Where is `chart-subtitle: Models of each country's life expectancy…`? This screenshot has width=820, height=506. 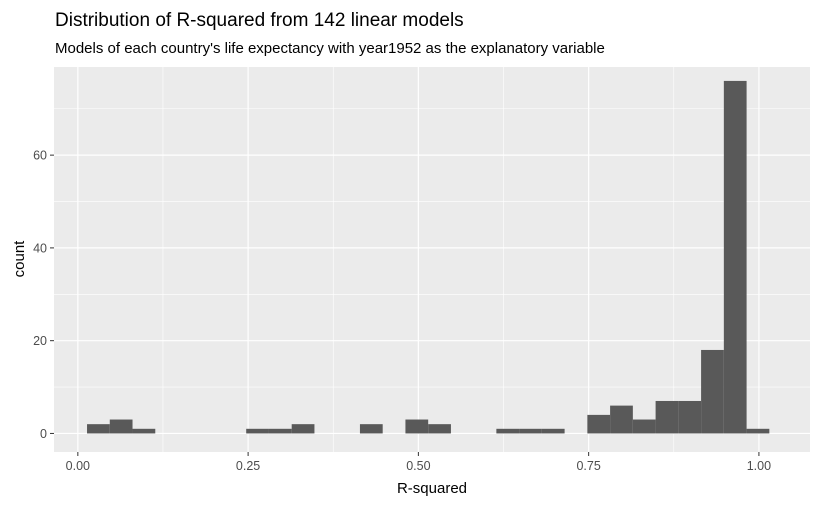
chart-subtitle: Models of each country's life expectancy… is located at coordinates (330, 48).